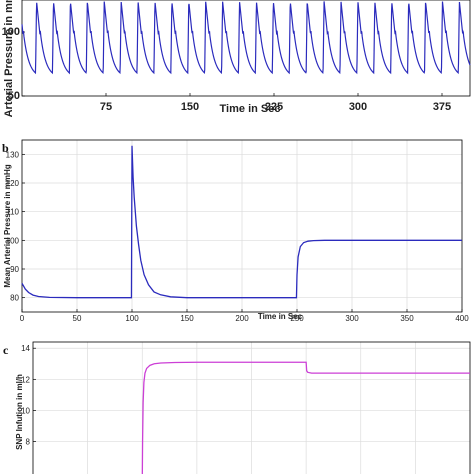  Describe the element at coordinates (14, 96) in the screenshot. I see `panel-a-y-tick-label: 50` at that location.